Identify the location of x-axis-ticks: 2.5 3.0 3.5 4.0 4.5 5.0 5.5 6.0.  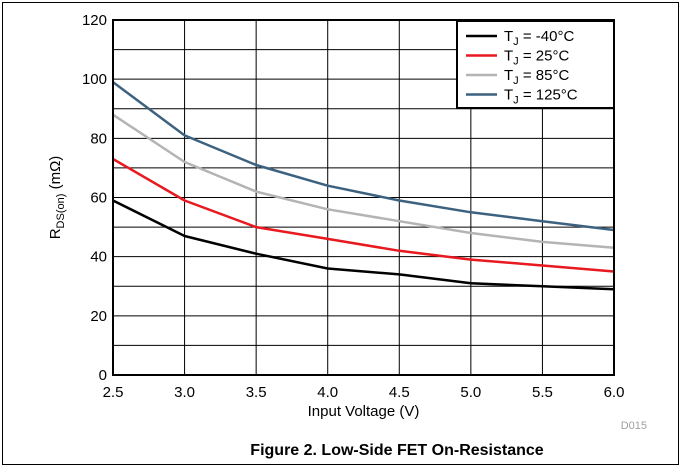
(364, 392).